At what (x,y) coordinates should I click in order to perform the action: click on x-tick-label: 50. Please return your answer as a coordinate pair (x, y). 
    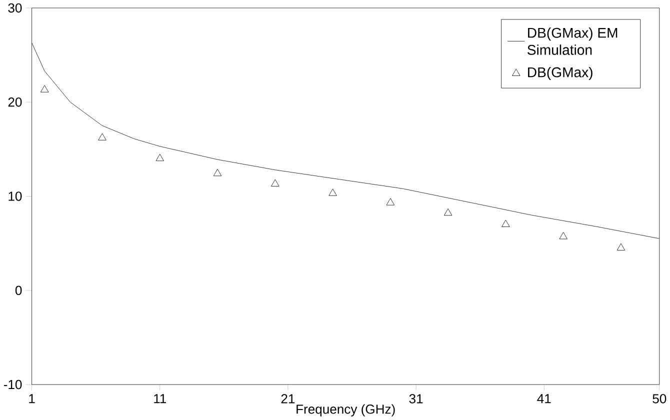
    Looking at the image, I should click on (659, 399).